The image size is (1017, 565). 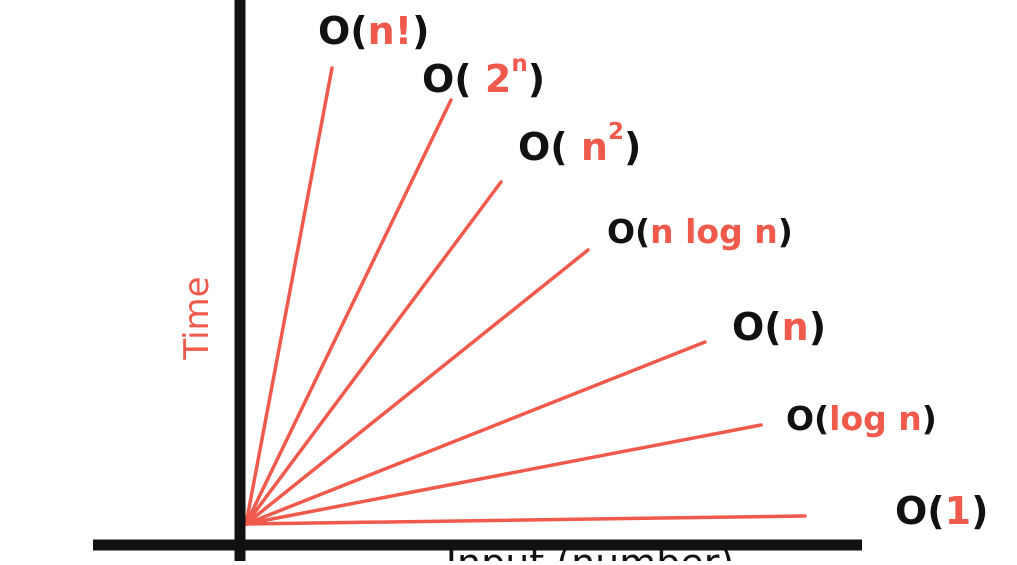 I want to click on linearithmic-label: O(n log n), so click(x=700, y=231).